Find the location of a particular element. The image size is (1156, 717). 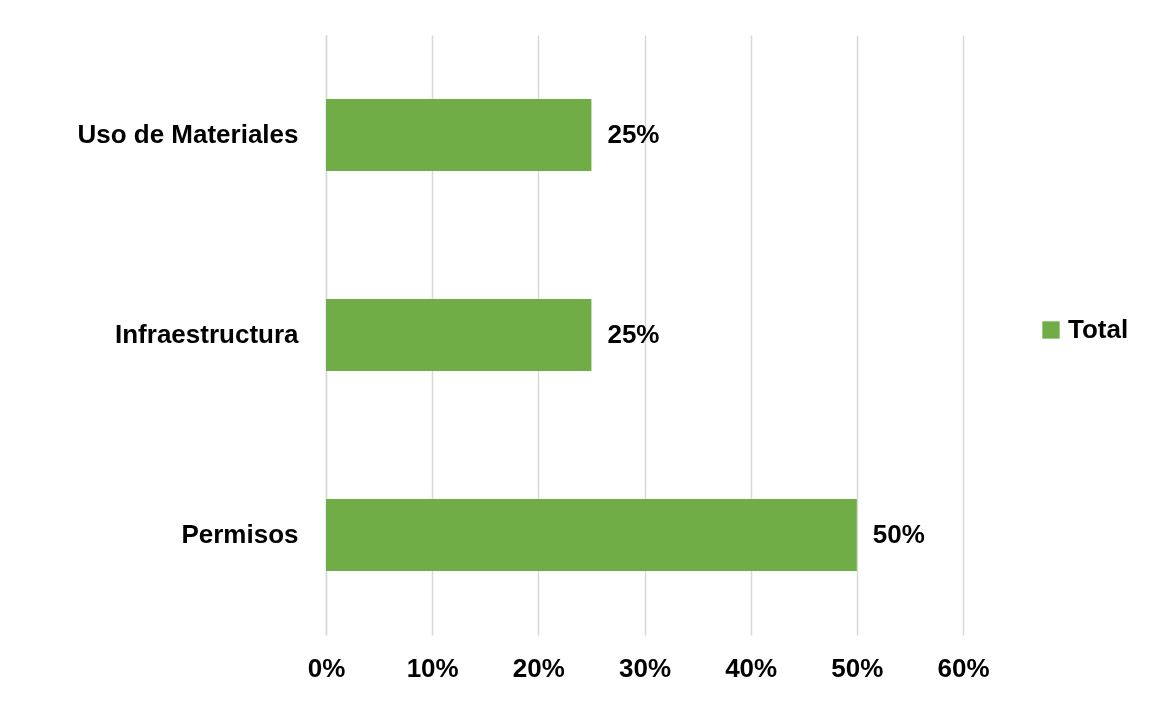

x-tick-label: 30% is located at coordinates (645, 667).